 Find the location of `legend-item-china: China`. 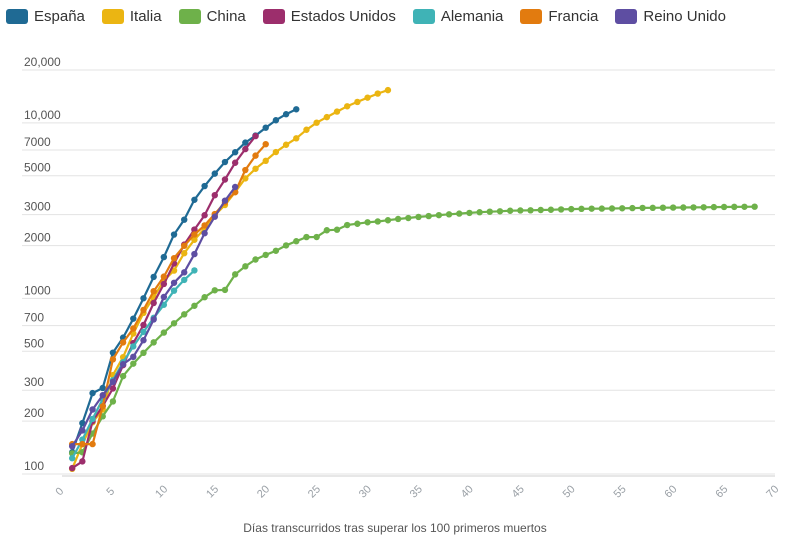

legend-item-china: China is located at coordinates (212, 16).